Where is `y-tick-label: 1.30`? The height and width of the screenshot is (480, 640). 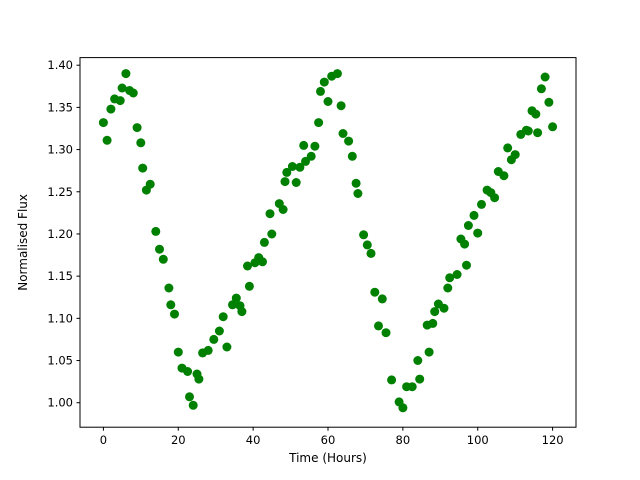
y-tick-label: 1.30 is located at coordinates (60, 150).